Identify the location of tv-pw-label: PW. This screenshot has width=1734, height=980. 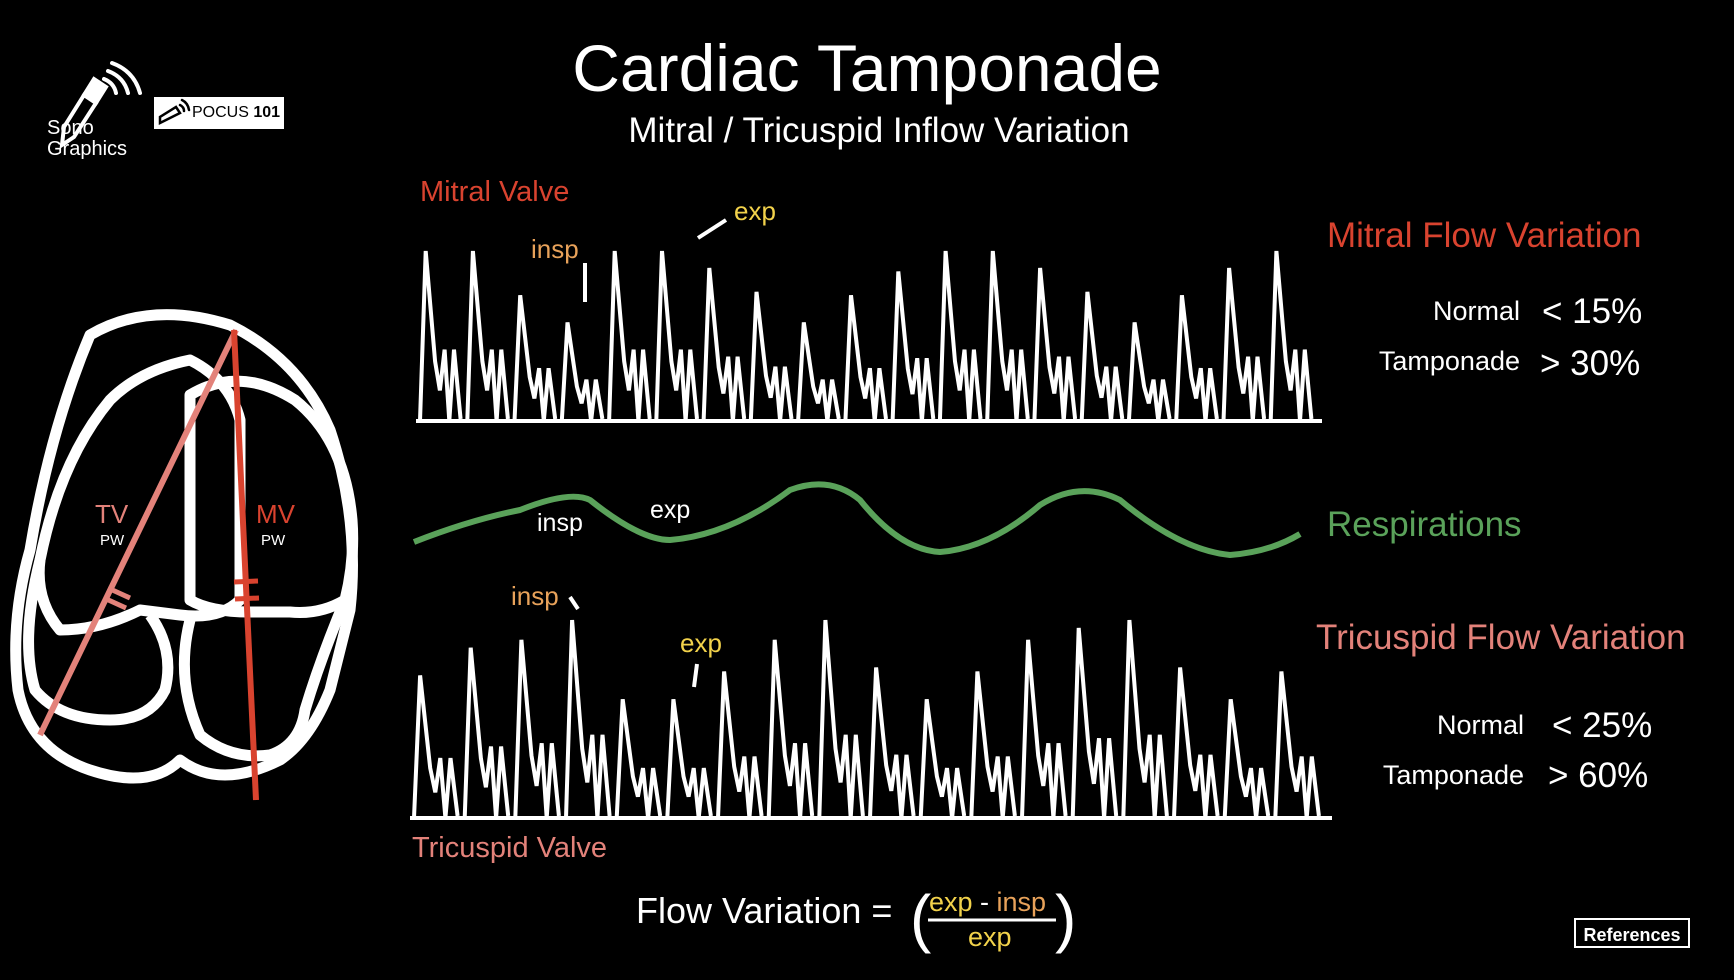
(112, 540).